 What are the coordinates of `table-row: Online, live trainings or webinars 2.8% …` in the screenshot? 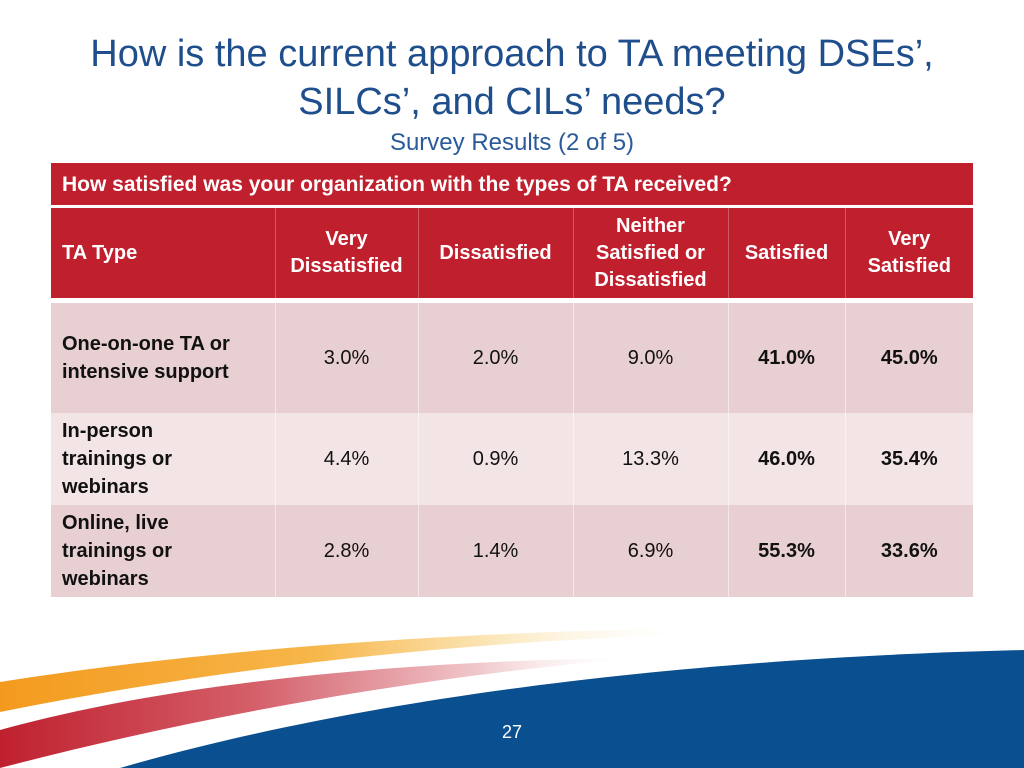 It's located at (512, 551).